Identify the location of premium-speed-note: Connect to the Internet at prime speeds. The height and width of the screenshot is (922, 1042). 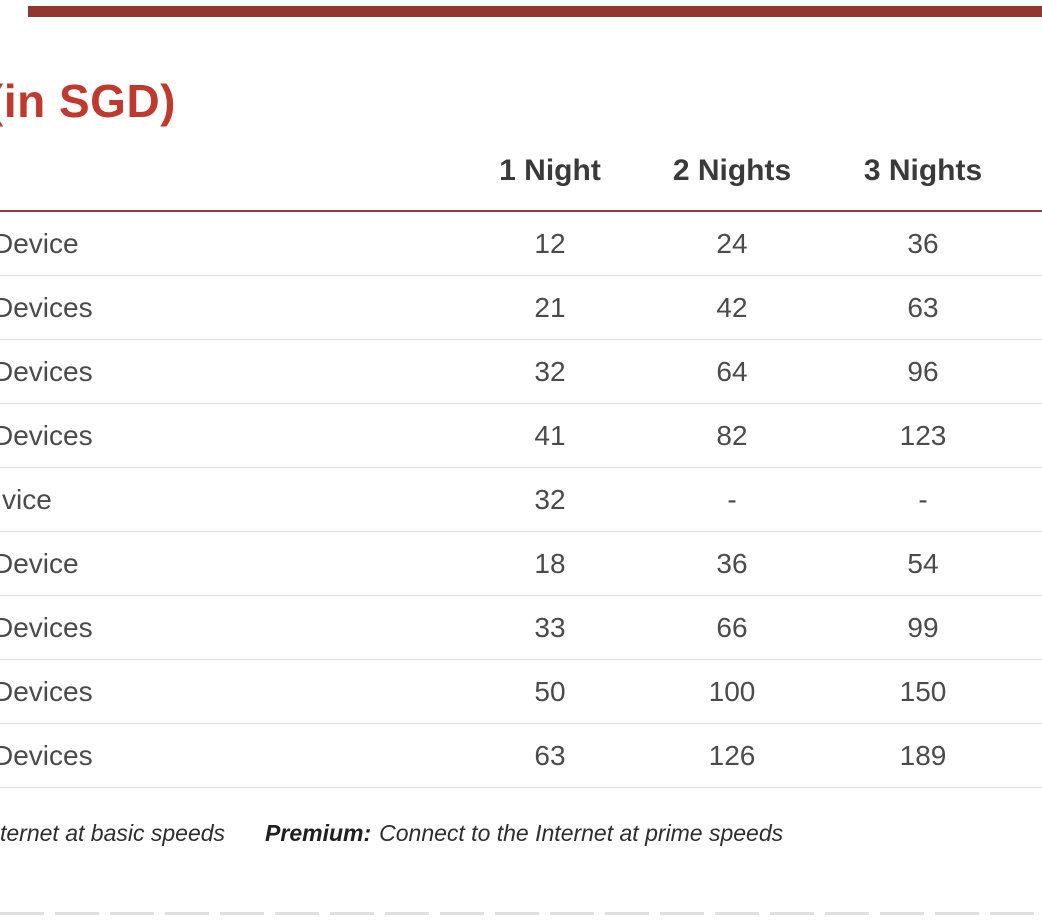
(581, 833).